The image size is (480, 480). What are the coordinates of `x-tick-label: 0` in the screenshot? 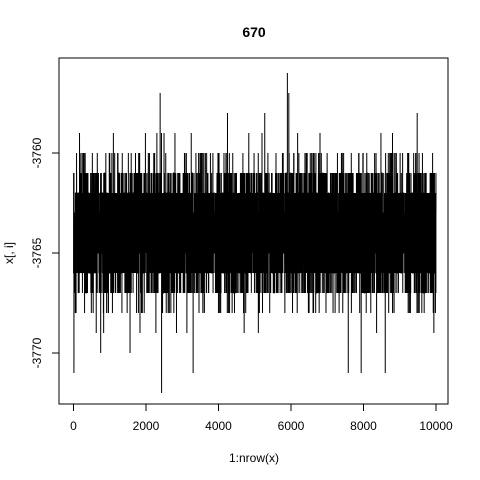 It's located at (73, 426).